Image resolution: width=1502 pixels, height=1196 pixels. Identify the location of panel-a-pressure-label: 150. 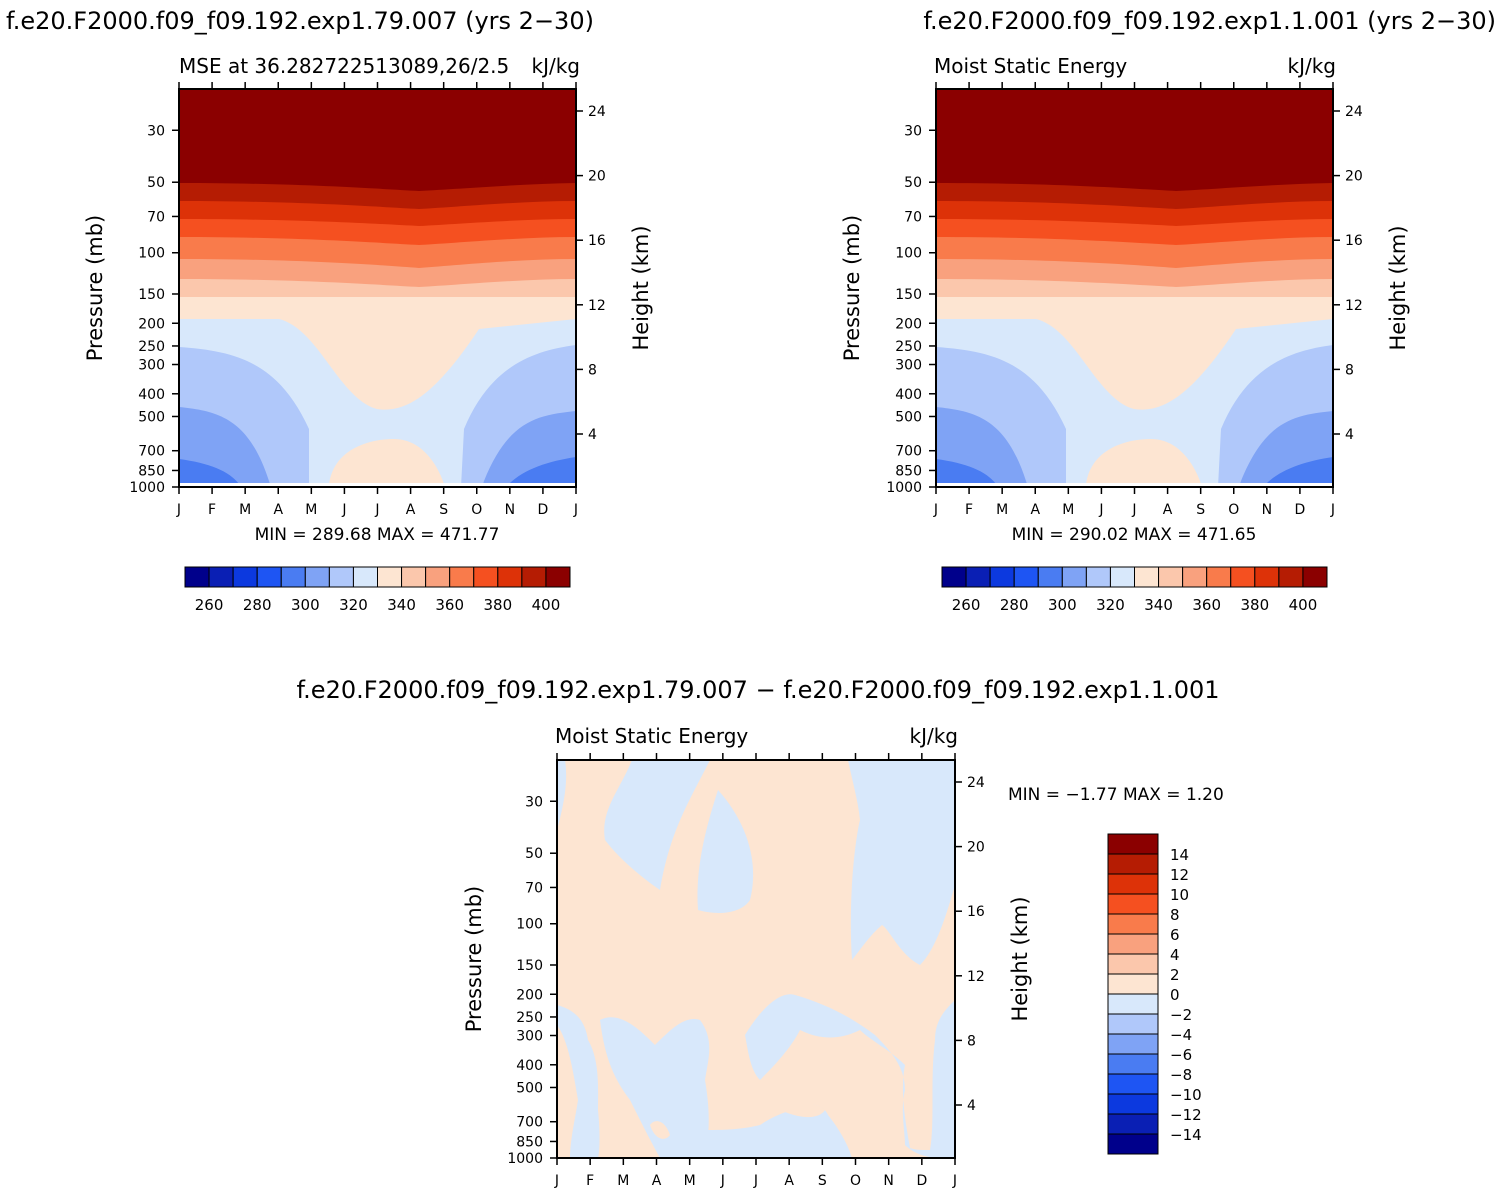
(151, 295).